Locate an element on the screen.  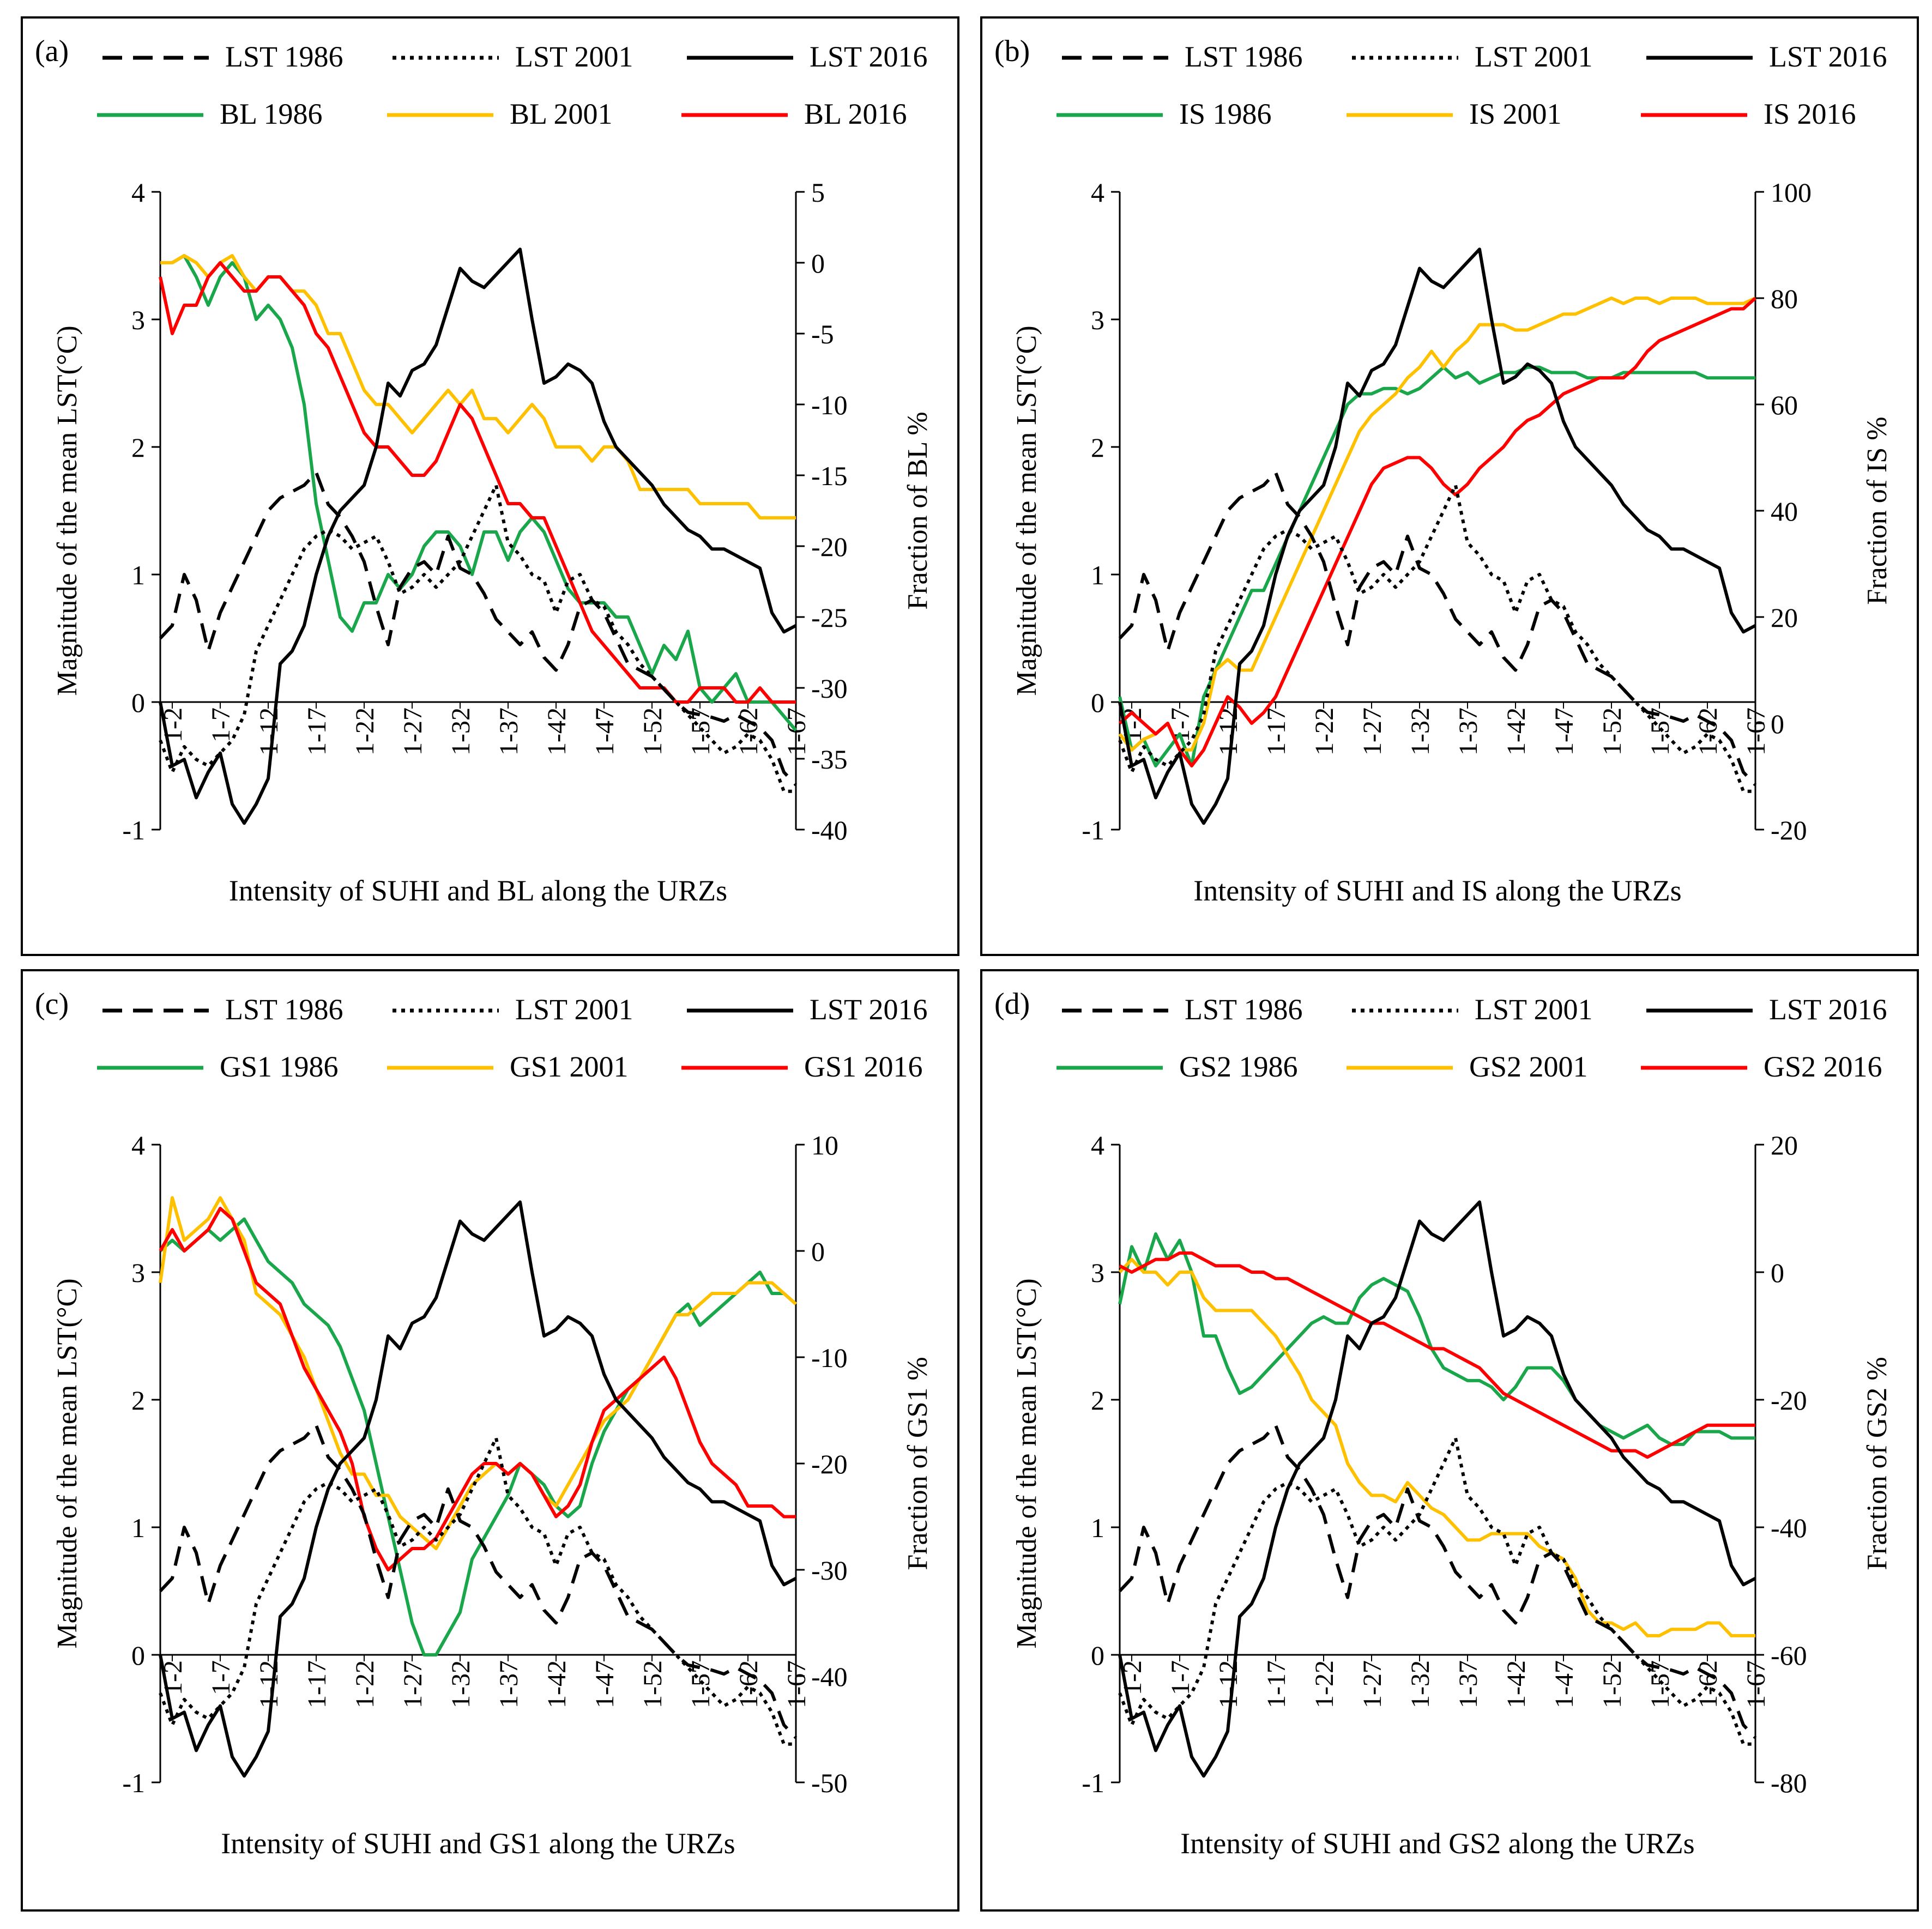
legend-label-y1986: BL 1986 is located at coordinates (271, 114).